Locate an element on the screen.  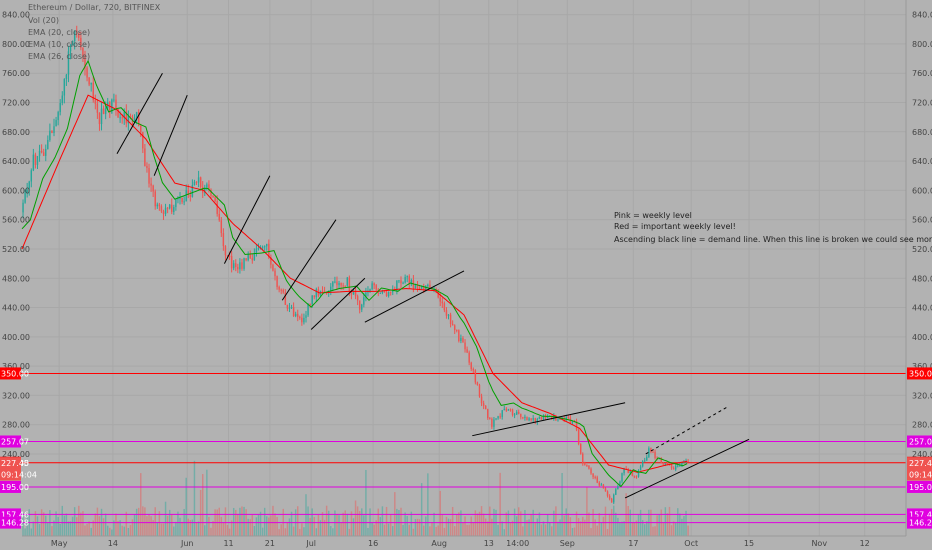
indicator-ema-20: EMA (20, close) is located at coordinates (59, 32).